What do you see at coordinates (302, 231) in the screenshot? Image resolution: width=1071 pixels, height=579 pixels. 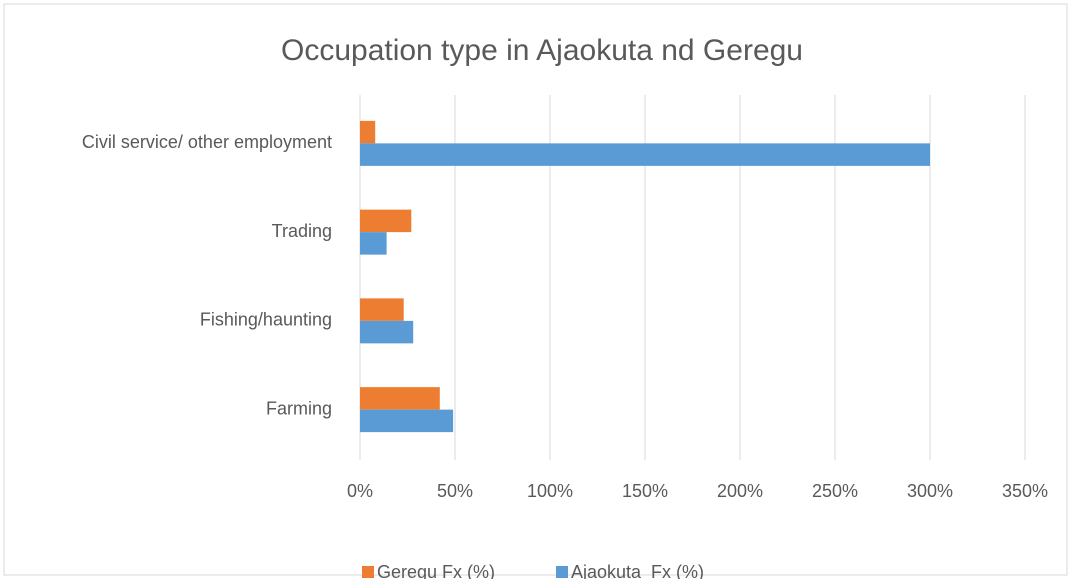 I see `y-tick-label: Trading` at bounding box center [302, 231].